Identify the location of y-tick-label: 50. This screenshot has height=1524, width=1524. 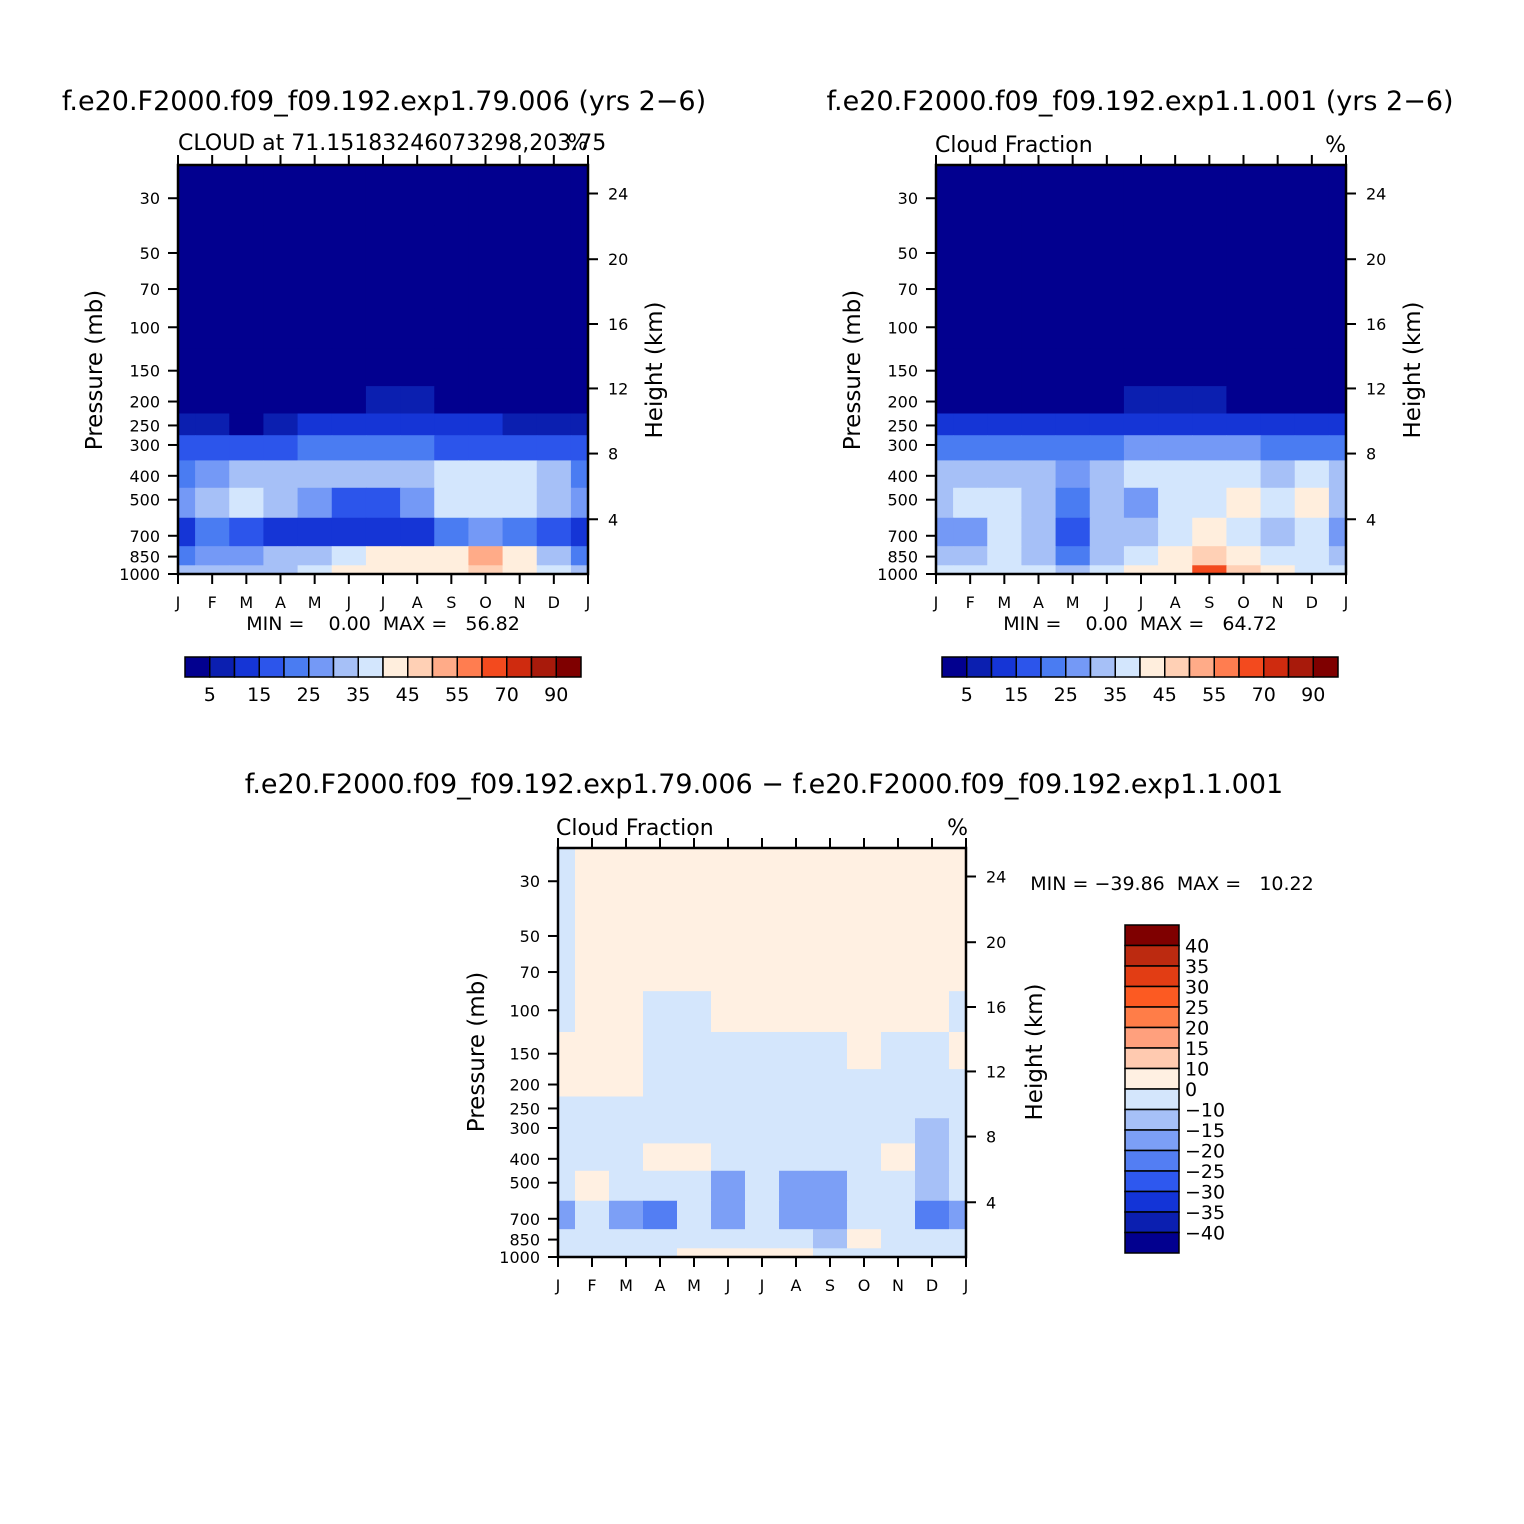
(908, 253).